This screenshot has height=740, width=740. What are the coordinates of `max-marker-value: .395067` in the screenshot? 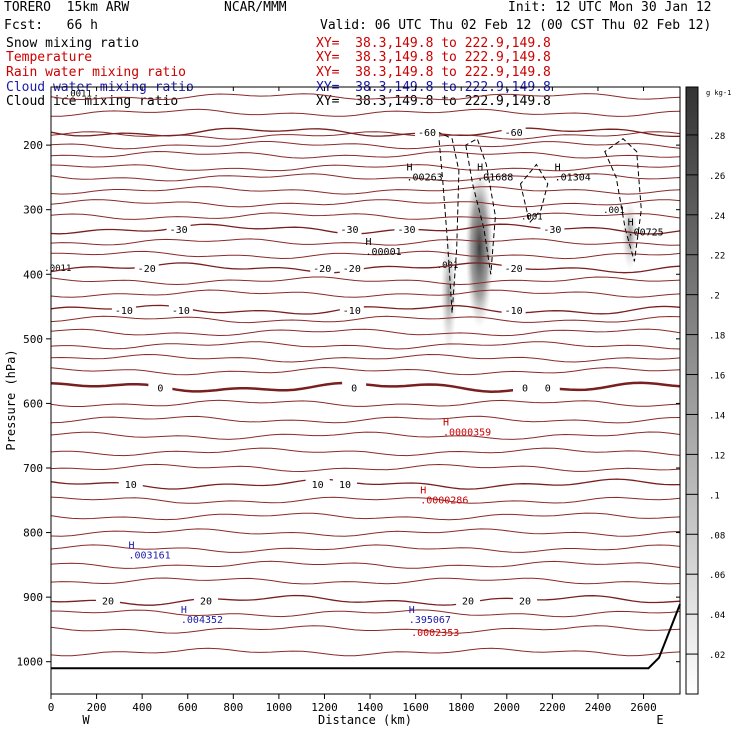 It's located at (430, 620).